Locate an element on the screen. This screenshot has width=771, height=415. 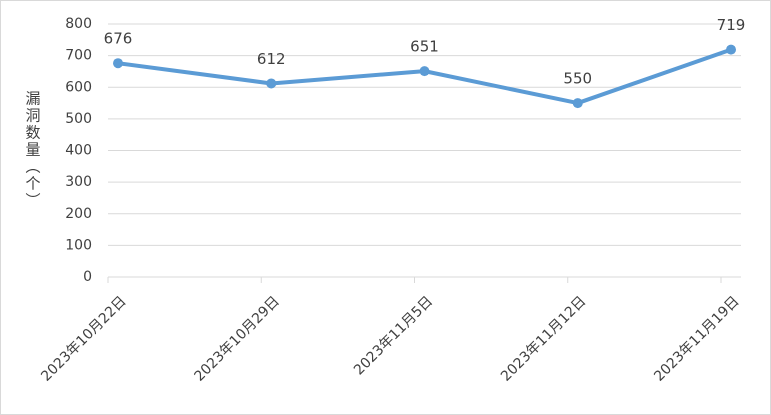
y-axis-title: 漏洞数量（个） is located at coordinates (33, 150).